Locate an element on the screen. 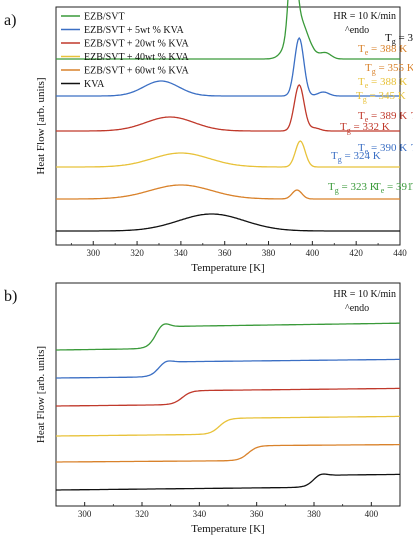  tg-annotation: Tg = 378 K is located at coordinates (399, 39).